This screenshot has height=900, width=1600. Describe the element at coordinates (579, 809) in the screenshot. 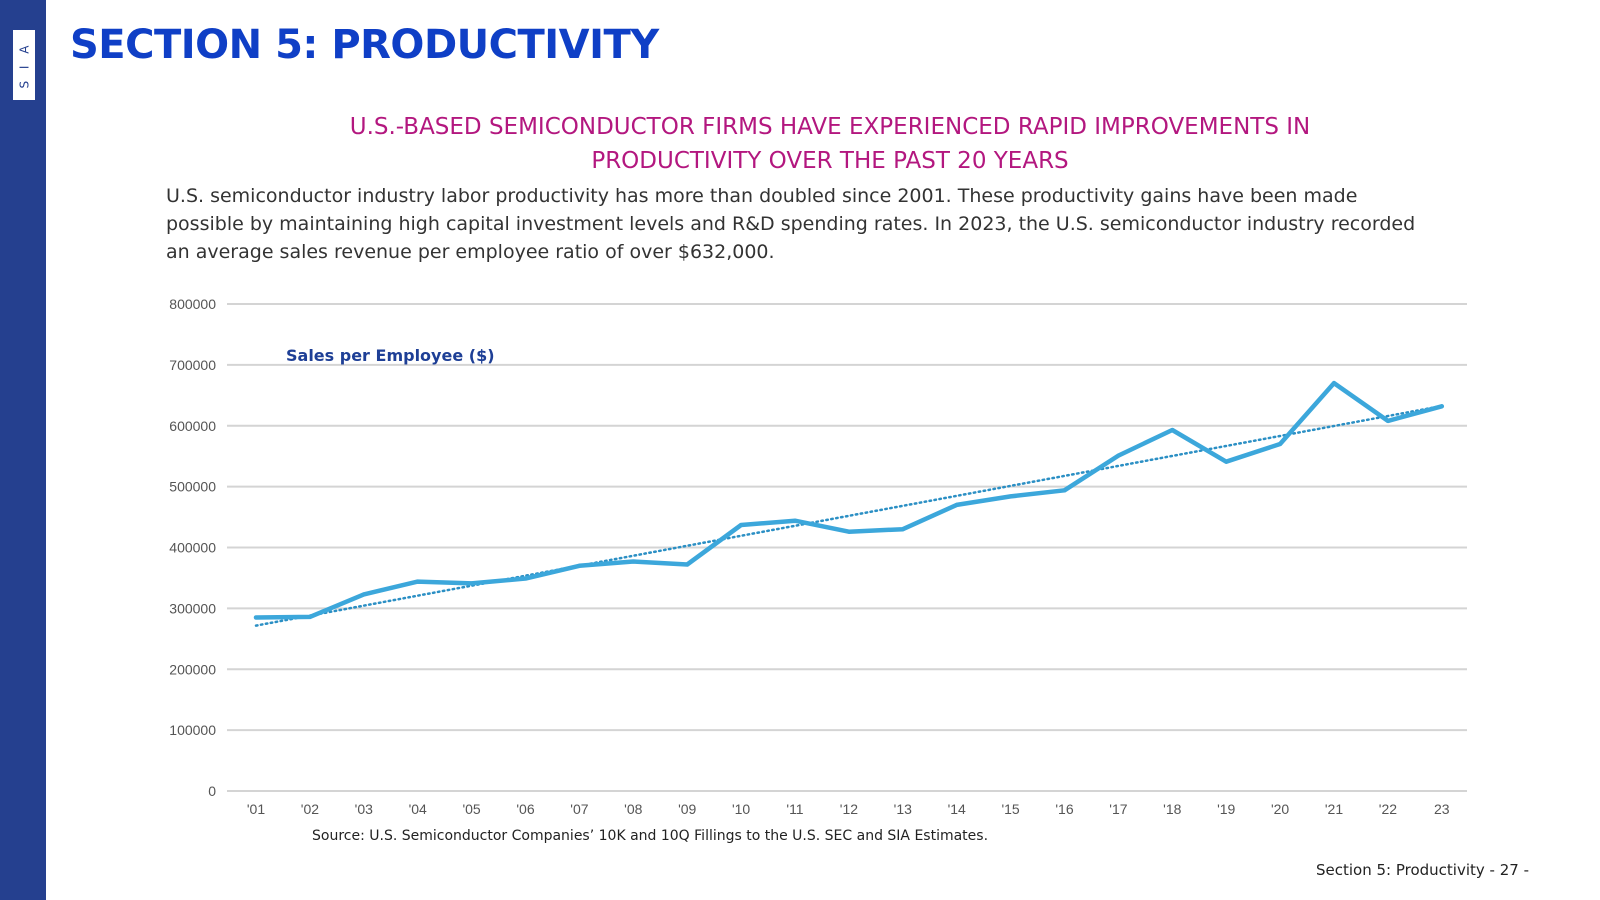

I see `x-tick-label: '07` at that location.